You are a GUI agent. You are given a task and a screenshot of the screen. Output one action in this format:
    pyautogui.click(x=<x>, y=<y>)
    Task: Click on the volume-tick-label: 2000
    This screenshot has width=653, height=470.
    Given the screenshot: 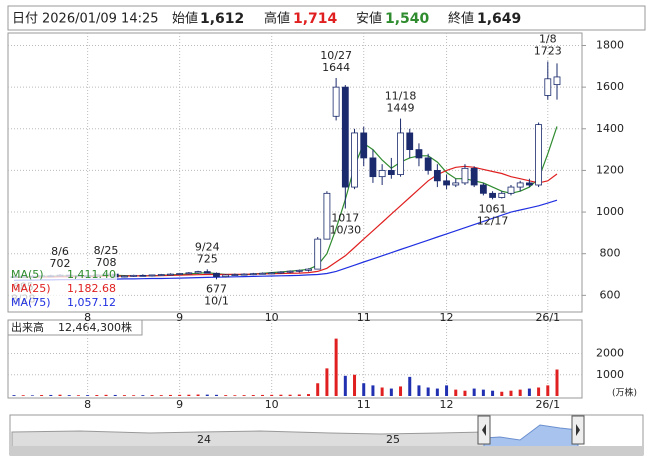 What is the action you would take?
    pyautogui.click(x=610, y=353)
    